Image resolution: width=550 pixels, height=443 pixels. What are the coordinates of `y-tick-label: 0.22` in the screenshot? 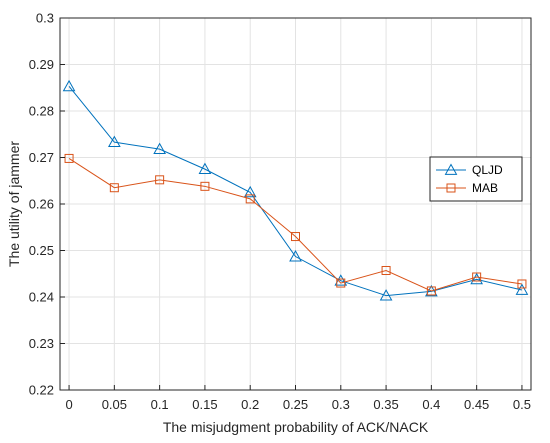 It's located at (41, 390).